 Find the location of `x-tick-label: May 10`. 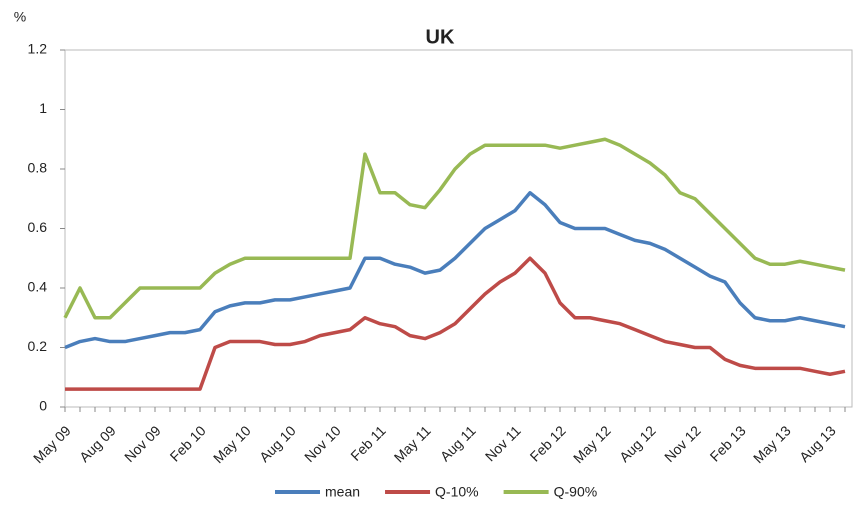

x-tick-label: May 10 is located at coordinates (232, 444).